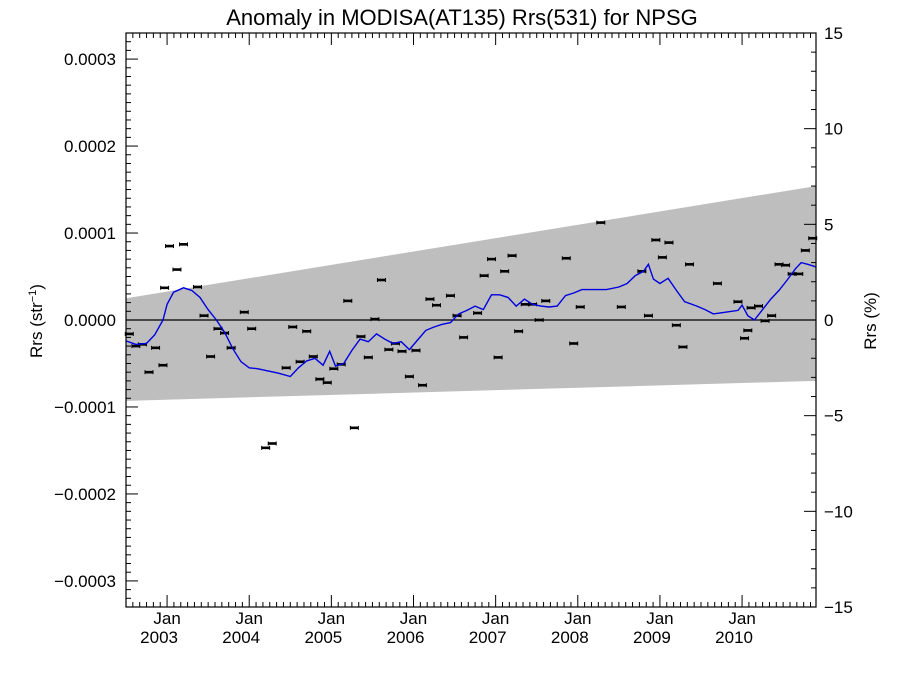 The width and height of the screenshot is (900, 675). What do you see at coordinates (159, 637) in the screenshot?
I see `x-tick-label-year: 2003` at bounding box center [159, 637].